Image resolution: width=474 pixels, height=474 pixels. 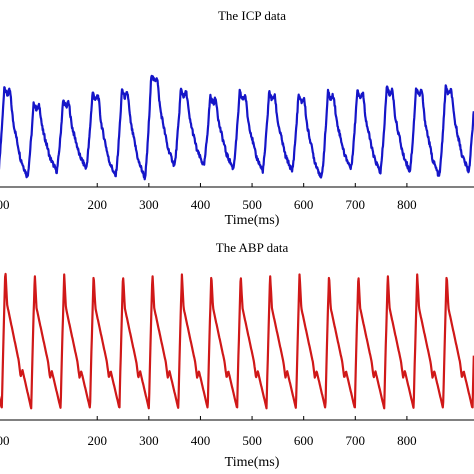 What do you see at coordinates (252, 15) in the screenshot?
I see `icp-title: The ICP data` at bounding box center [252, 15].